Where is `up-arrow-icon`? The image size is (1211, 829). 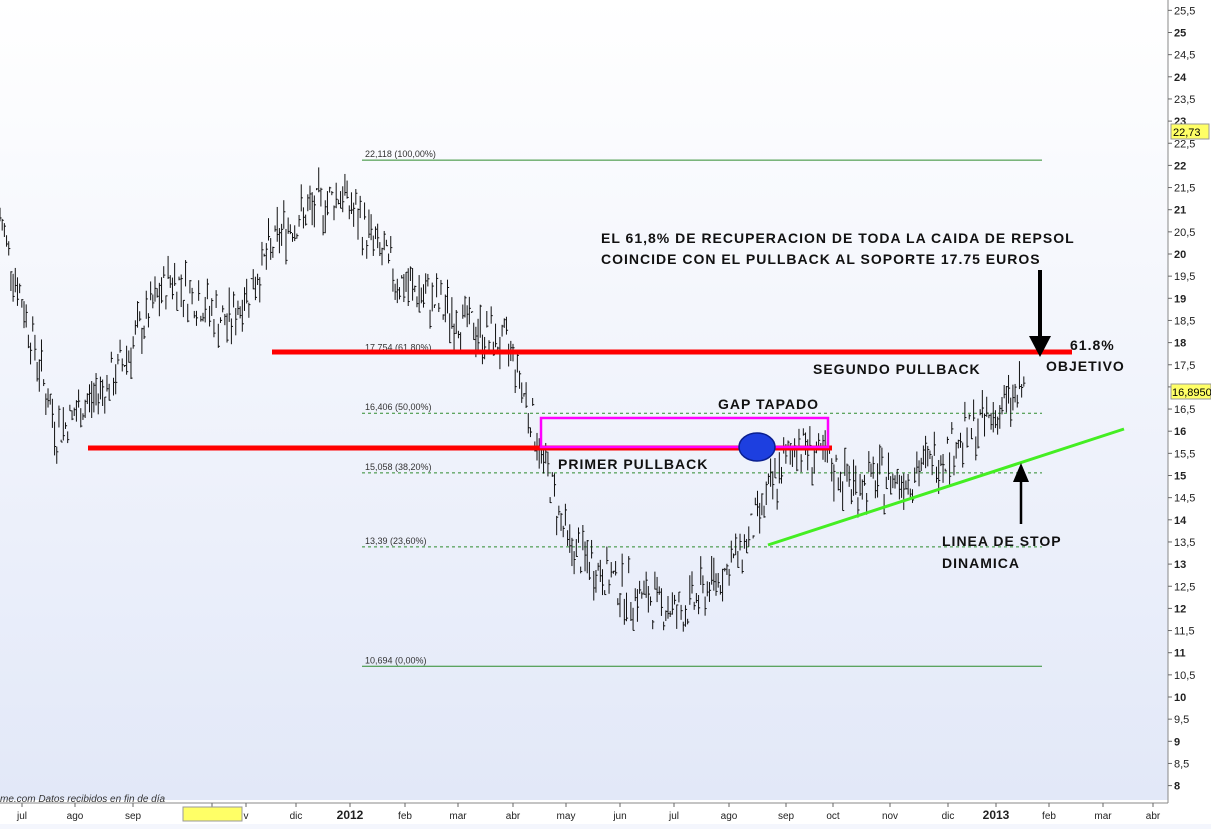
up-arrow-icon is located at coordinates (1021, 493).